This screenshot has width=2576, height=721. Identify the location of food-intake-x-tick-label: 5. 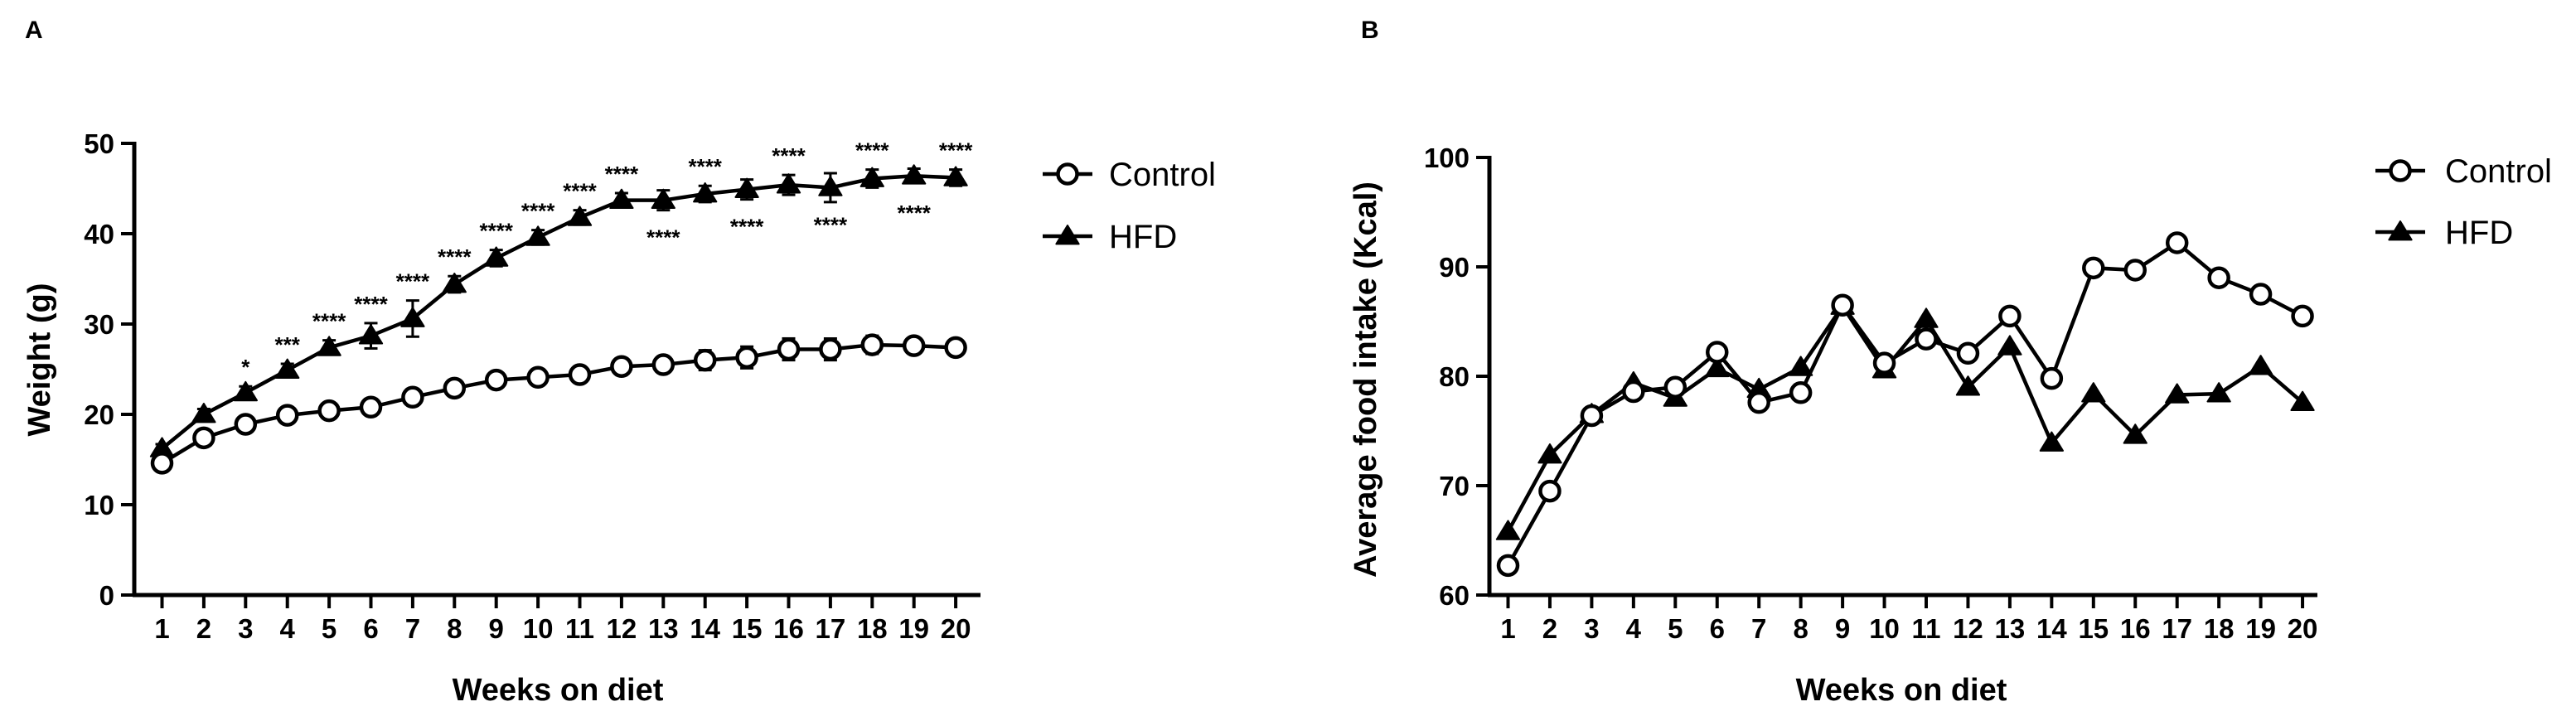
(1675, 628).